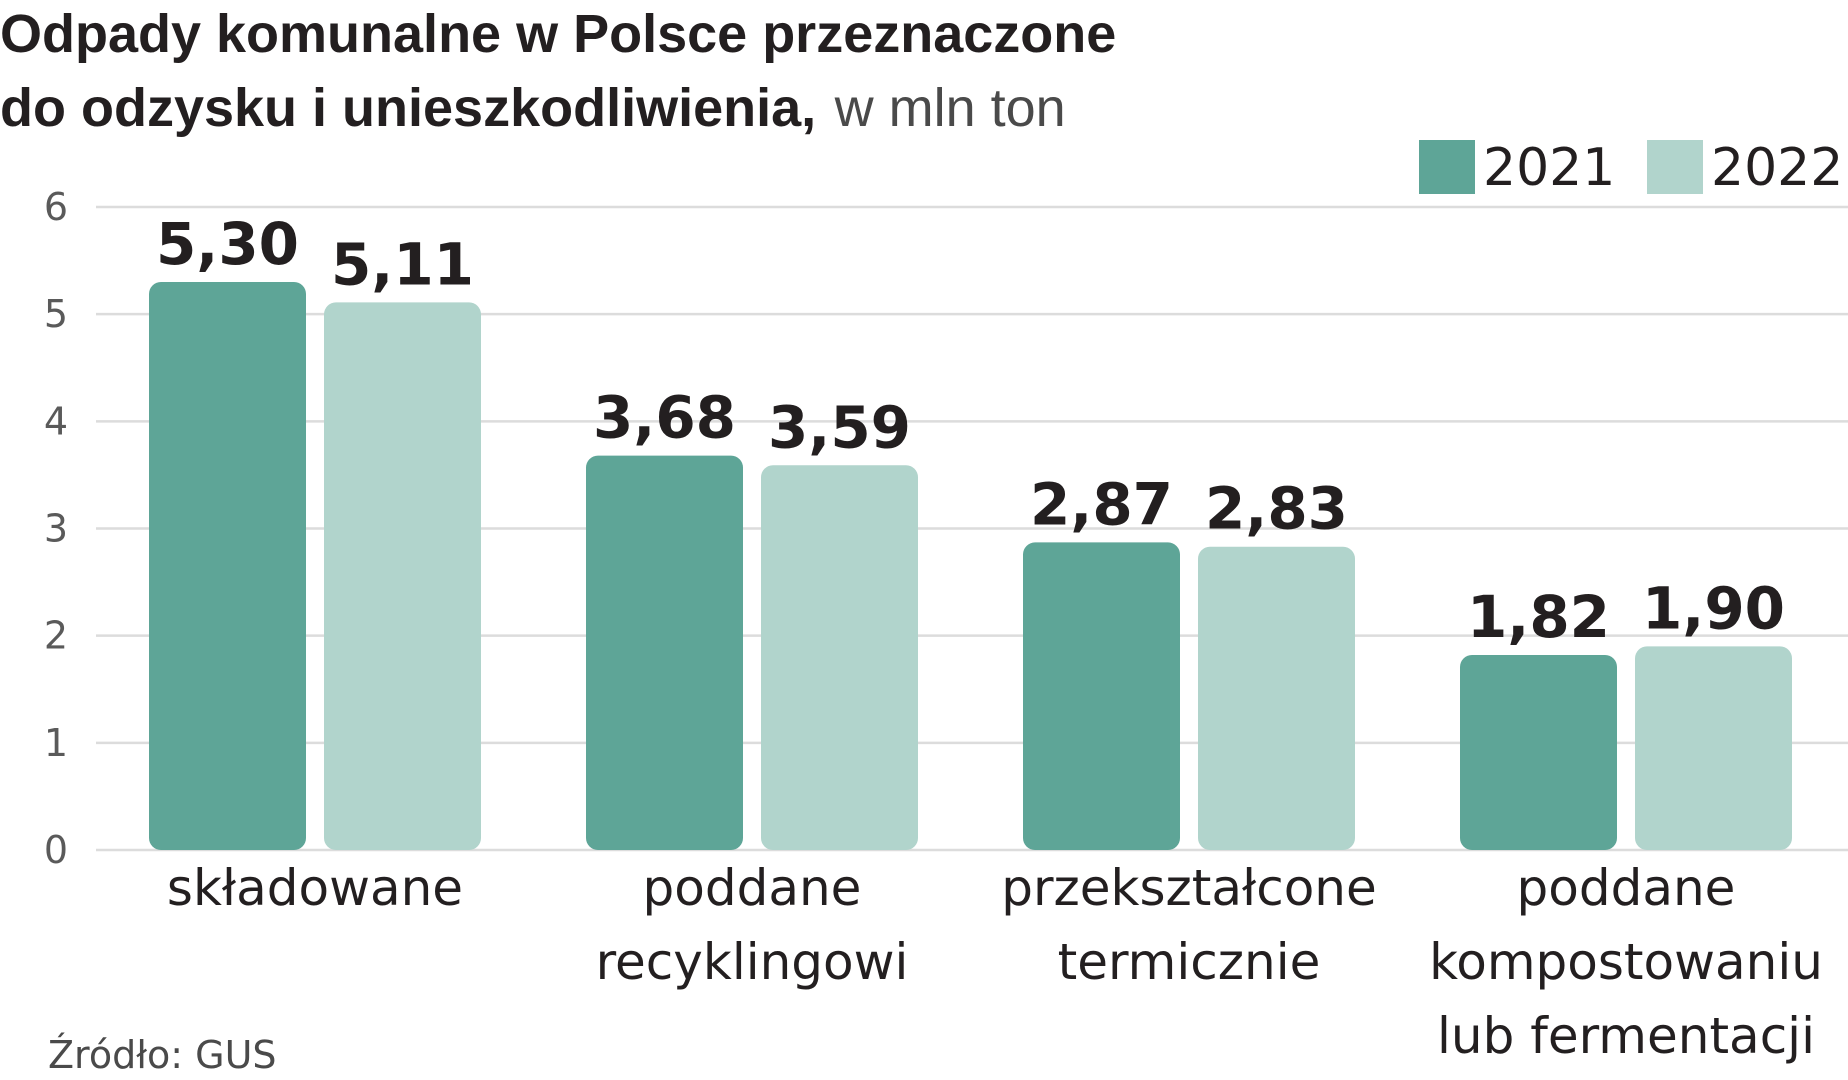 Image resolution: width=1848 pixels, height=1080 pixels. I want to click on data-label: 2,87, so click(1101, 504).